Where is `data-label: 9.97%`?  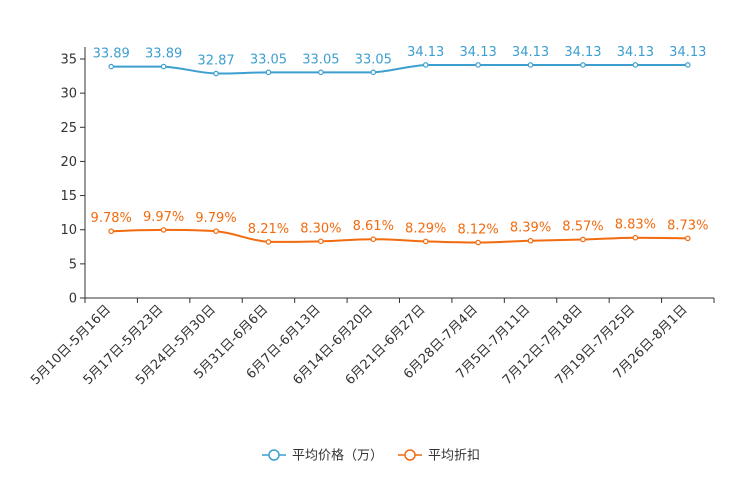
data-label: 9.97% is located at coordinates (163, 217).